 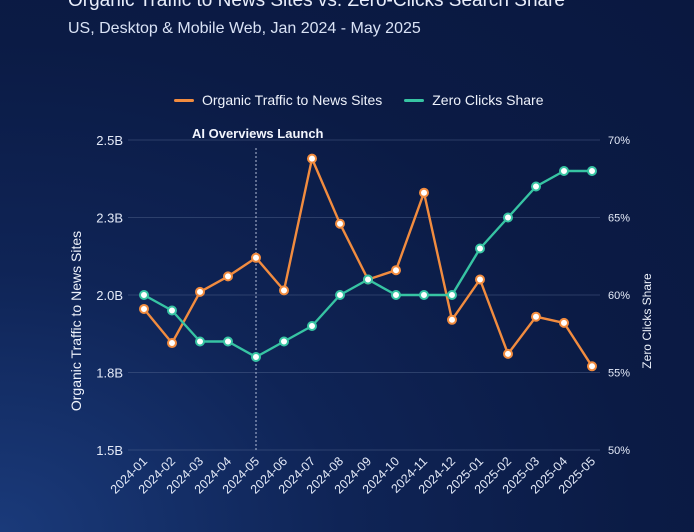 What do you see at coordinates (619, 219) in the screenshot?
I see `right-tick-label: 65%` at bounding box center [619, 219].